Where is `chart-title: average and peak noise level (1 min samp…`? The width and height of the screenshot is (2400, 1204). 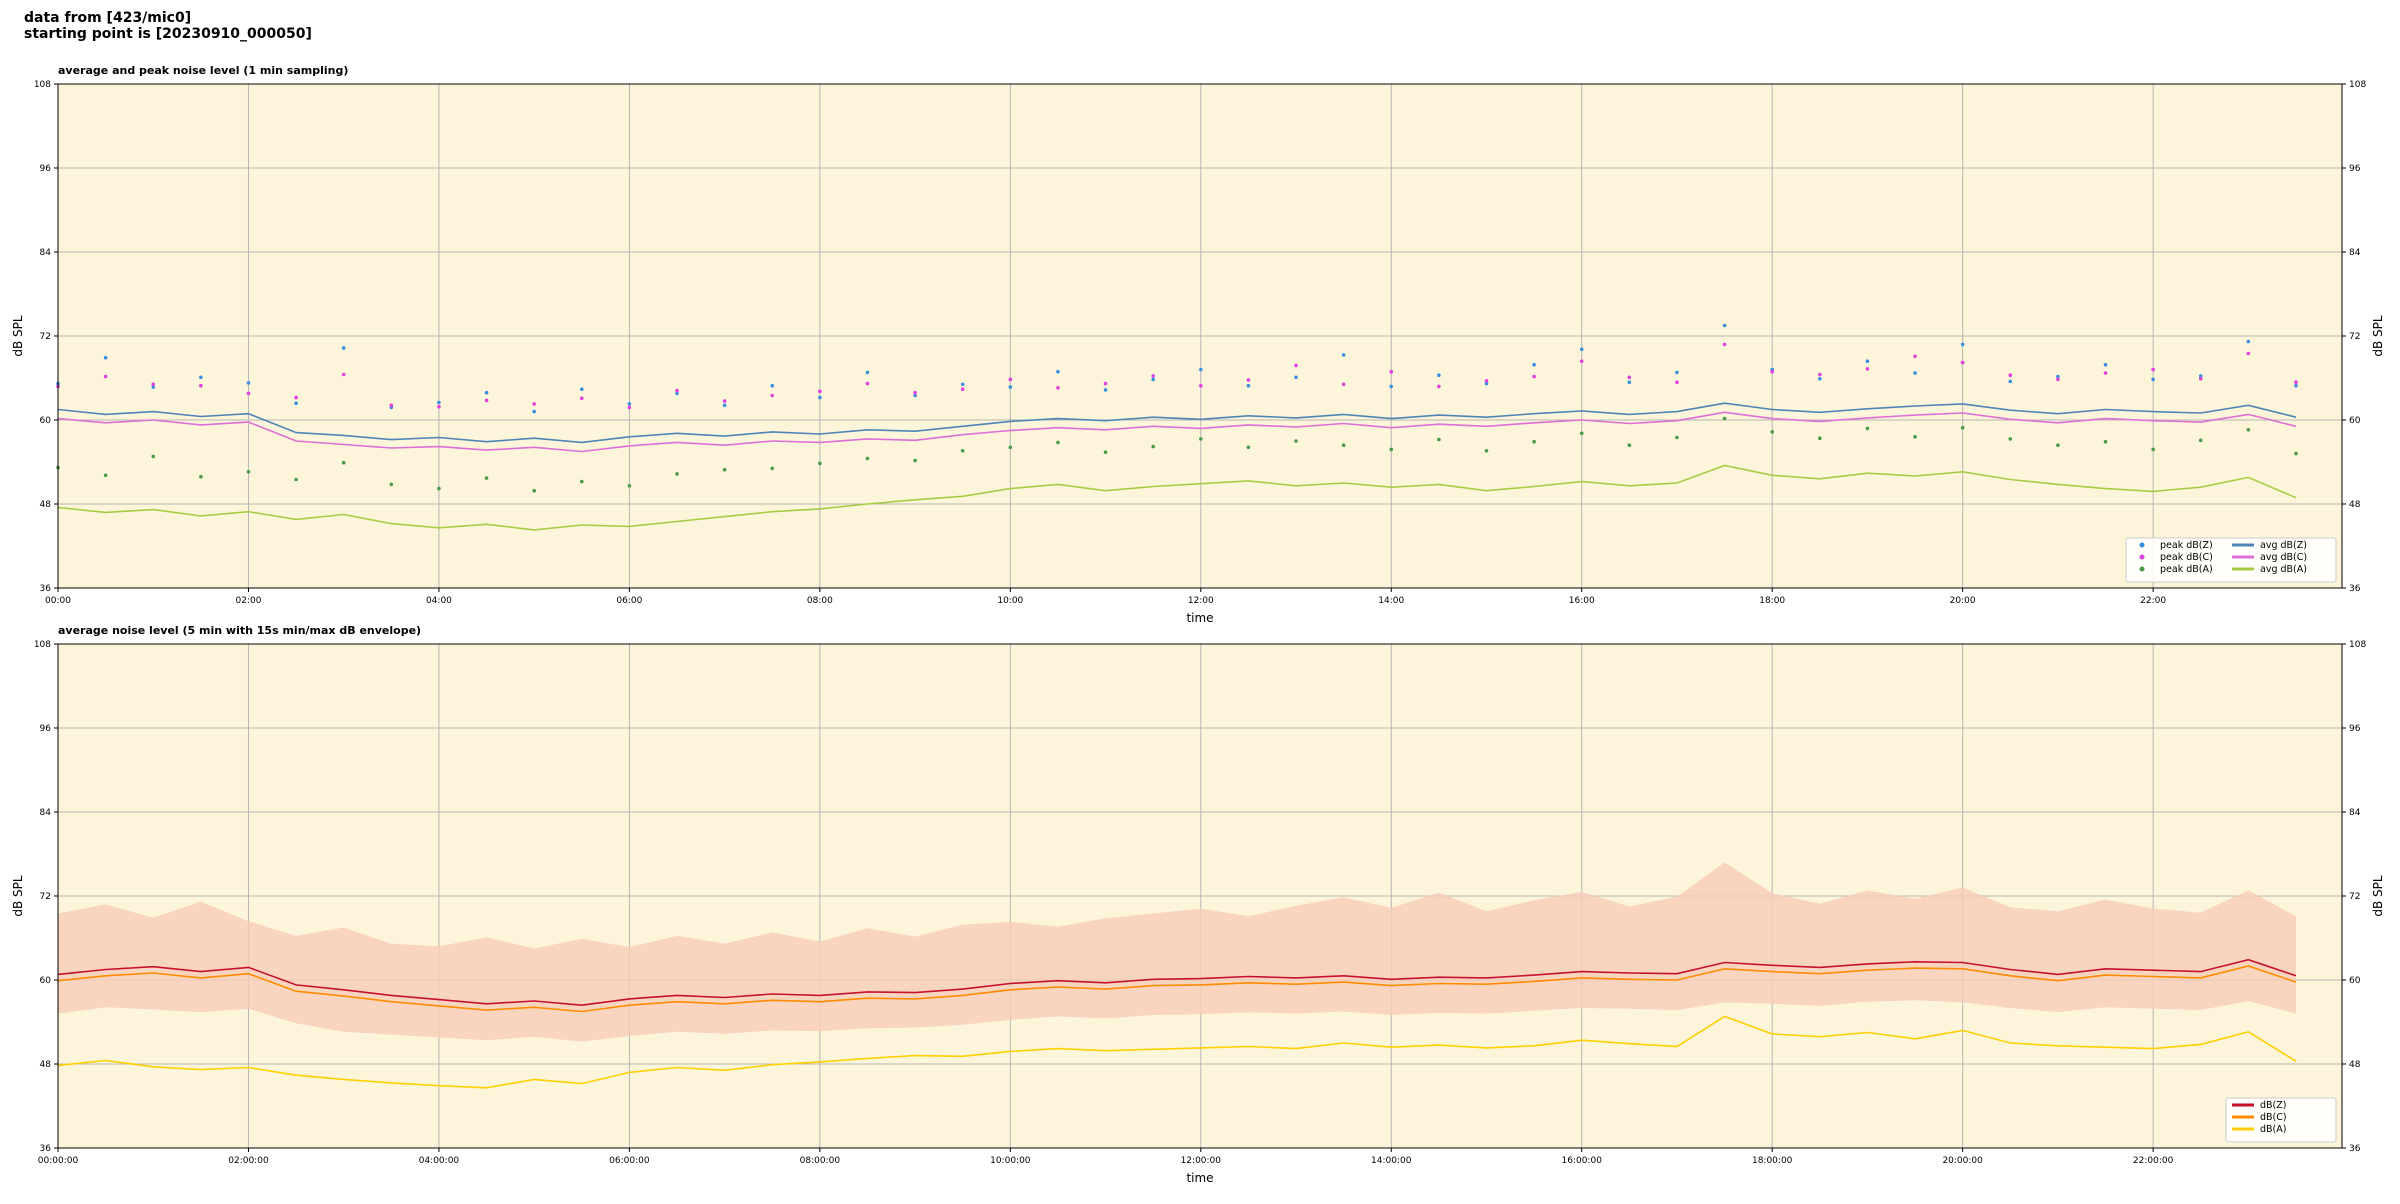 chart-title: average and peak noise level (1 min samp… is located at coordinates (203, 70).